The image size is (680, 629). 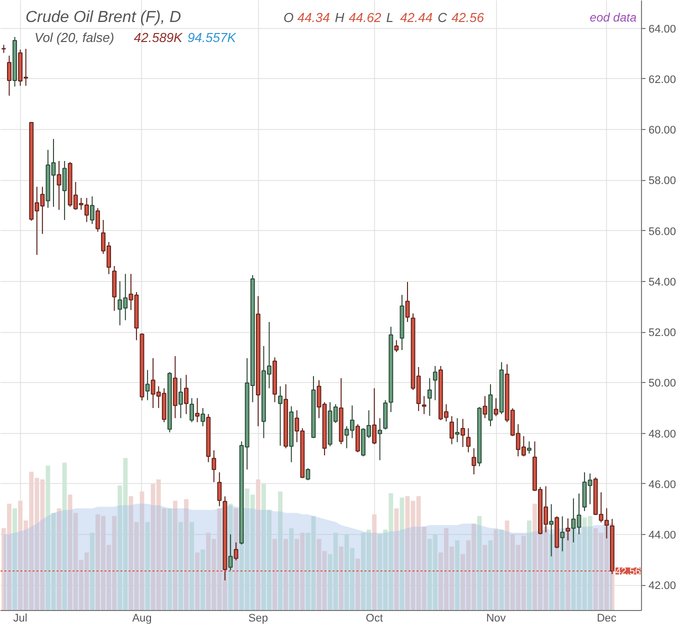 What do you see at coordinates (104, 17) in the screenshot?
I see `text: Crude Oil Brent (F), D` at bounding box center [104, 17].